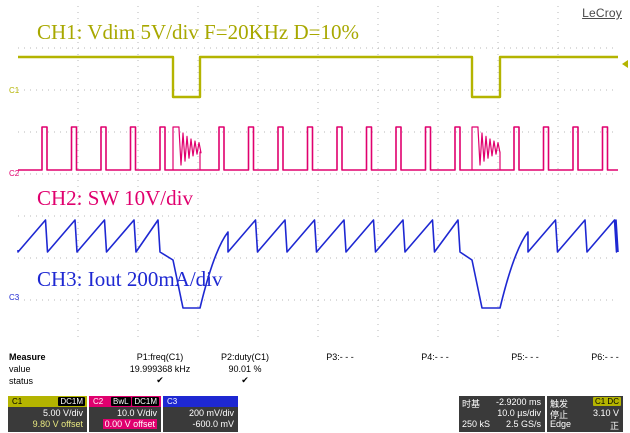 The height and width of the screenshot is (433, 630). Describe the element at coordinates (245, 369) in the screenshot. I see `measure-p2-value: 90.01 %` at that location.